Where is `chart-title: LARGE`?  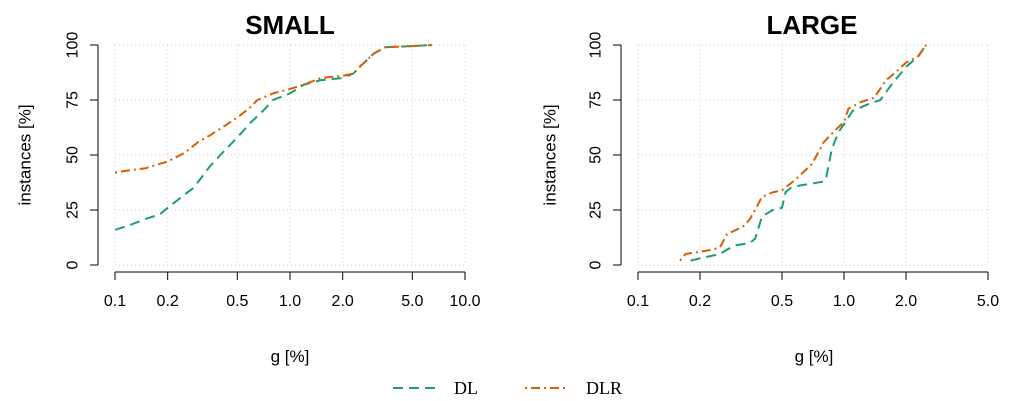 chart-title: LARGE is located at coordinates (812, 25).